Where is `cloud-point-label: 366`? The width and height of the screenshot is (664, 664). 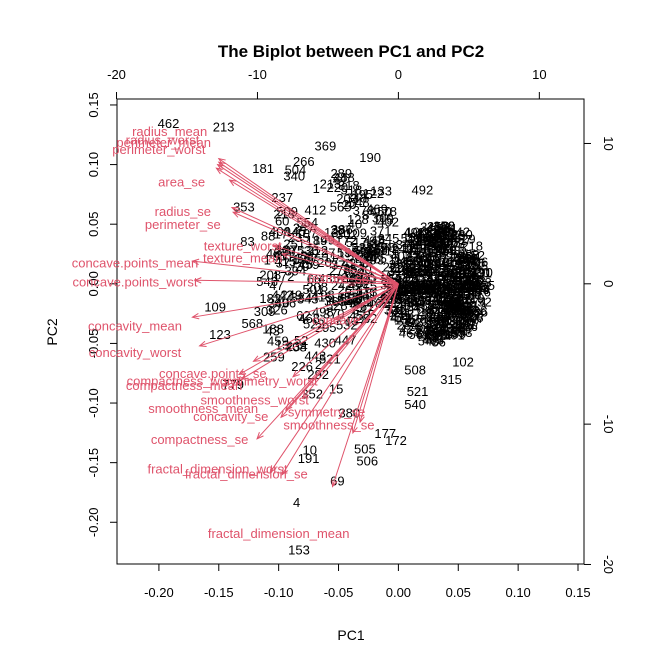 cloud-point-label: 366 is located at coordinates (454, 309).